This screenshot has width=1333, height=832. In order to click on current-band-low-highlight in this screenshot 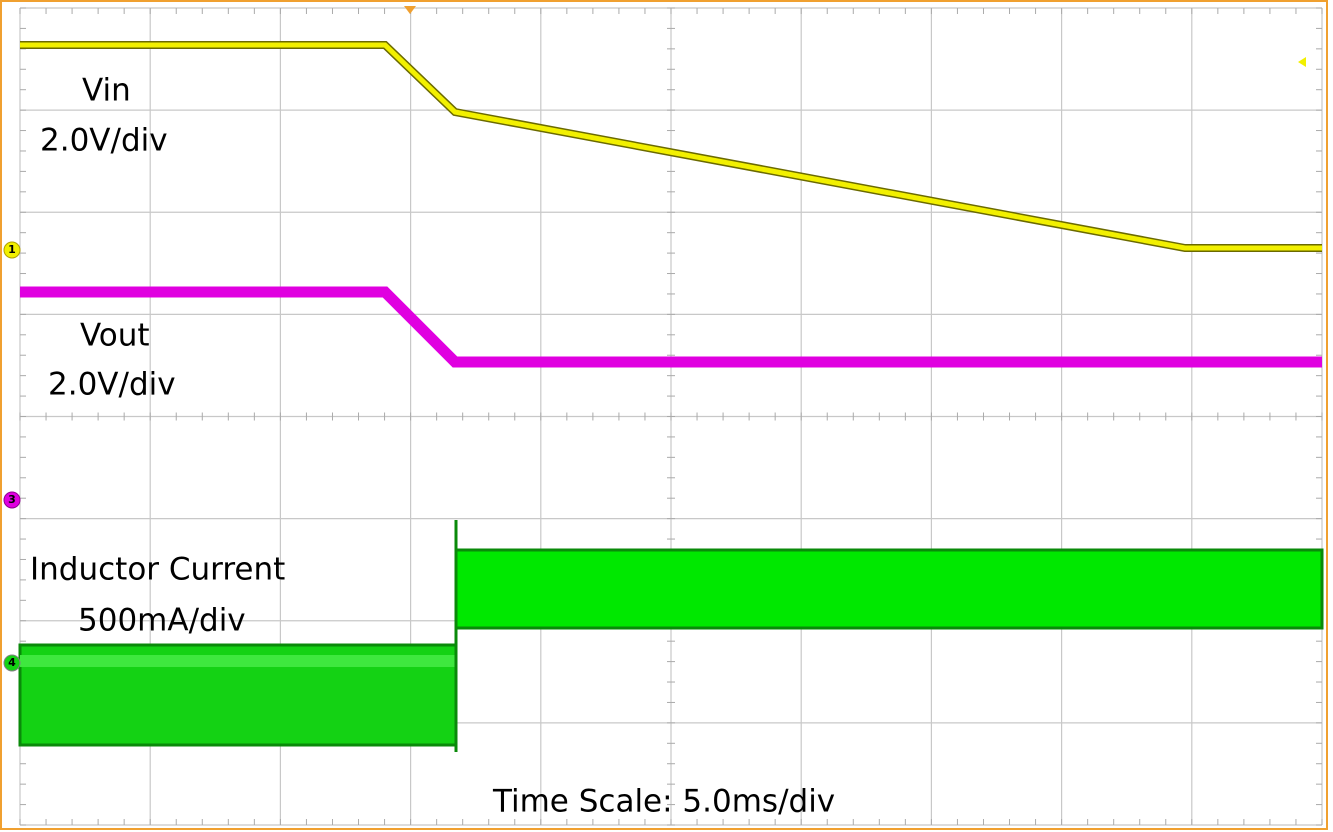, I will do `click(238, 661)`.